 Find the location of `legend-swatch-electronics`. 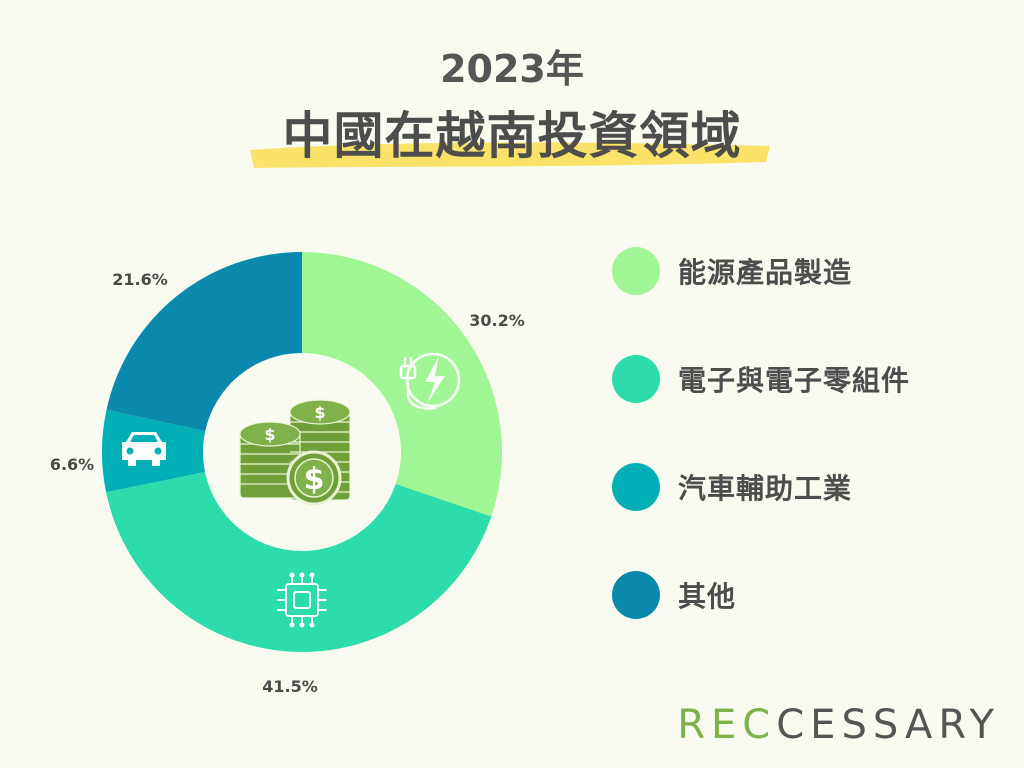

legend-swatch-electronics is located at coordinates (636, 379).